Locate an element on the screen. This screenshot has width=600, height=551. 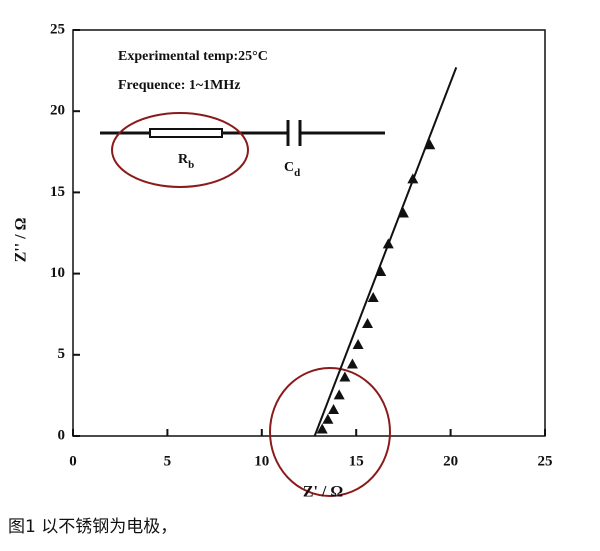
resistor is located at coordinates (186, 133).